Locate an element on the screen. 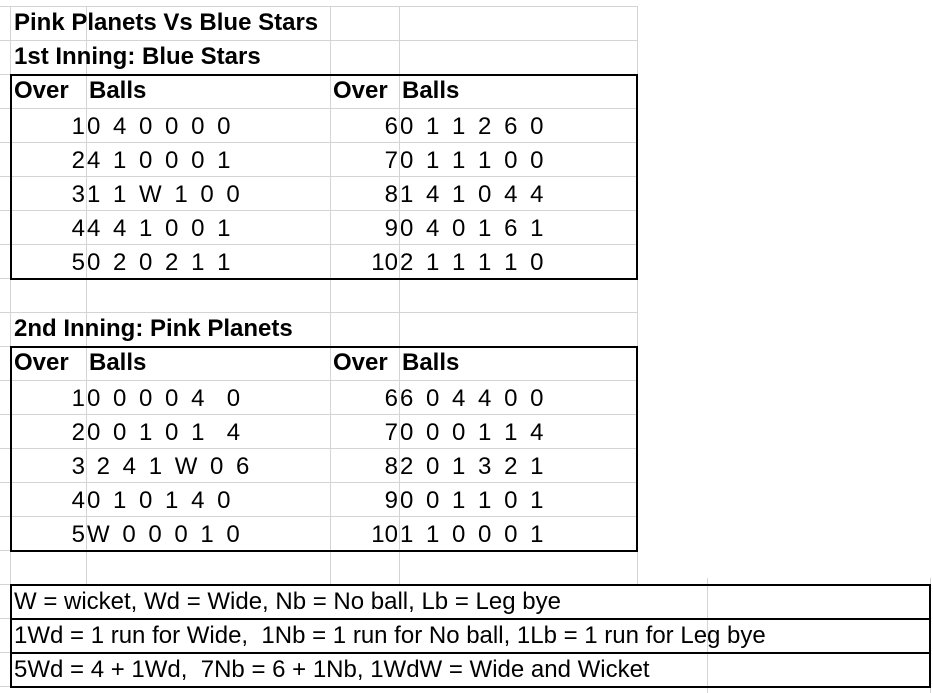 The height and width of the screenshot is (693, 933). over-balls: 0 2 0 2 1 1 is located at coordinates (160, 262).